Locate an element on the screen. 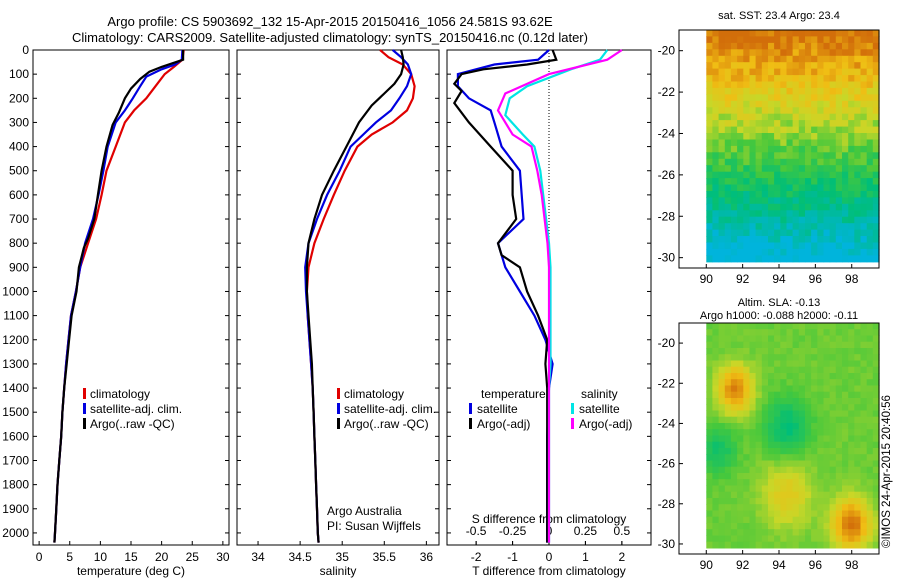 The width and height of the screenshot is (900, 580). x-tick-label: 92 is located at coordinates (743, 279).